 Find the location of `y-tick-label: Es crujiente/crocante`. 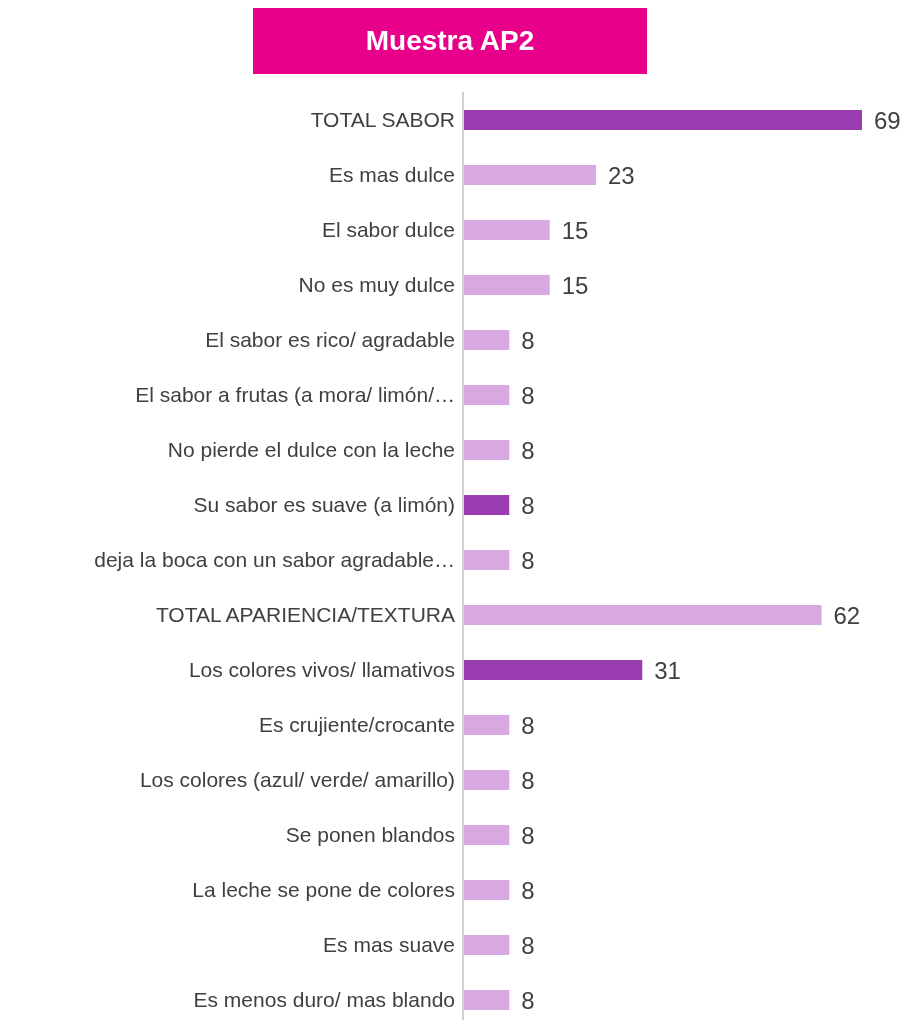

y-tick-label: Es crujiente/crocante is located at coordinates (356, 724).